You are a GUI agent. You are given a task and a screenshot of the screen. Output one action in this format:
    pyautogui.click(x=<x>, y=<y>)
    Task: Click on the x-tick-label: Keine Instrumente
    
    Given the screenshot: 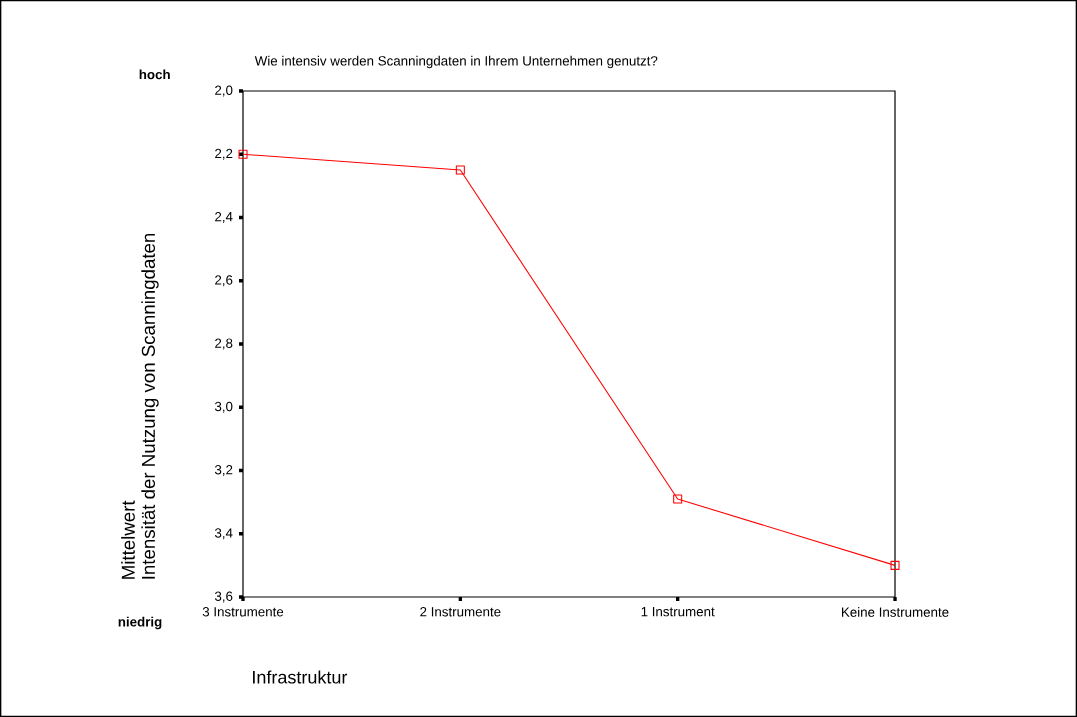 What is the action you would take?
    pyautogui.click(x=895, y=612)
    